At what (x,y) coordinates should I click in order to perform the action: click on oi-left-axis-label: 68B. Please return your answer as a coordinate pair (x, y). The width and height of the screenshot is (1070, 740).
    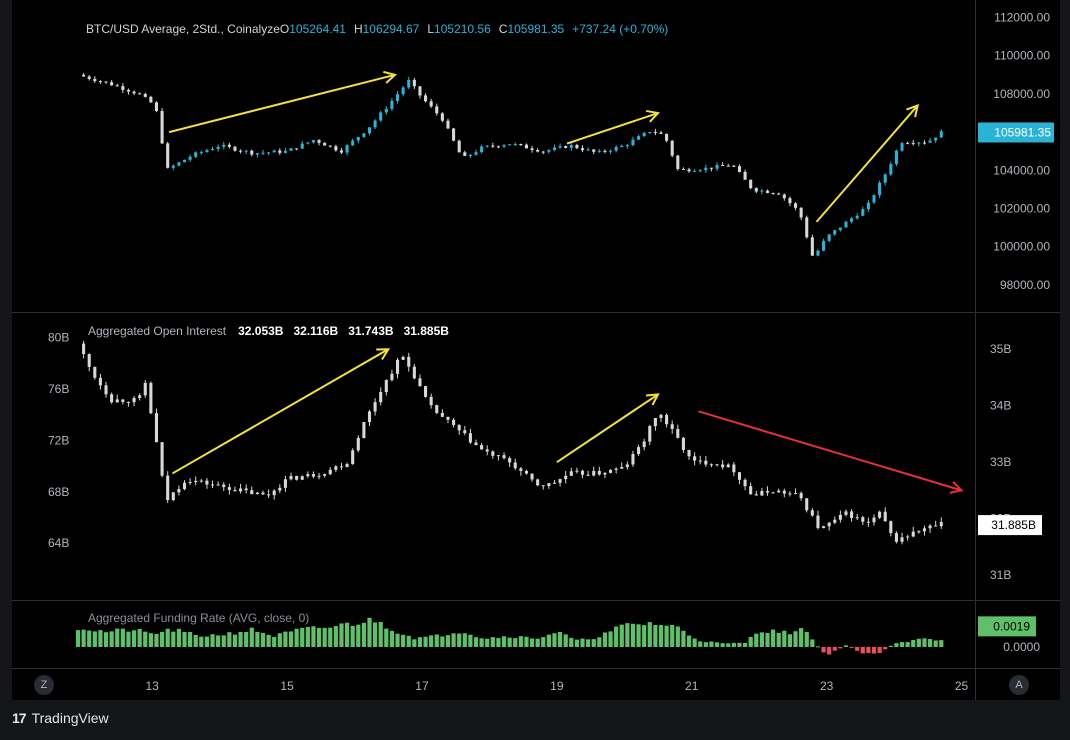
    Looking at the image, I should click on (58, 492).